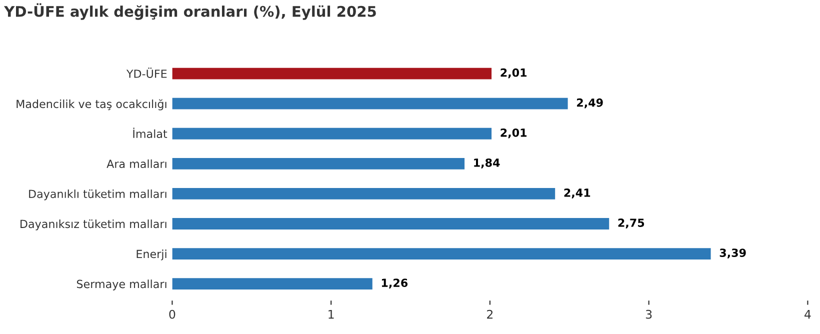 This screenshot has height=334, width=820. I want to click on y-tick-label: YD-ÜFE, so click(146, 73).